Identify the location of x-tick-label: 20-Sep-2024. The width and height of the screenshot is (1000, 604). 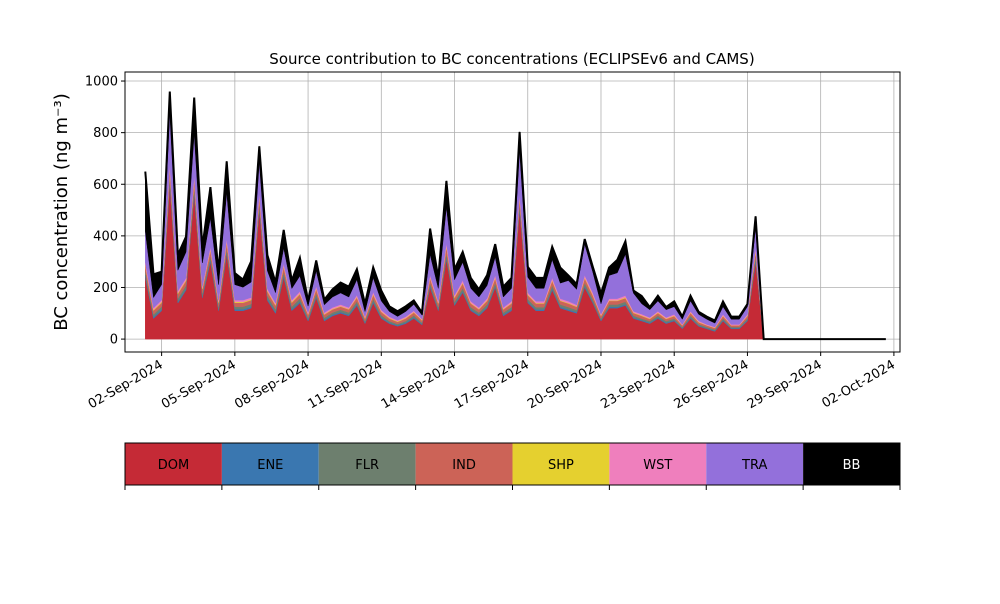
(565, 384).